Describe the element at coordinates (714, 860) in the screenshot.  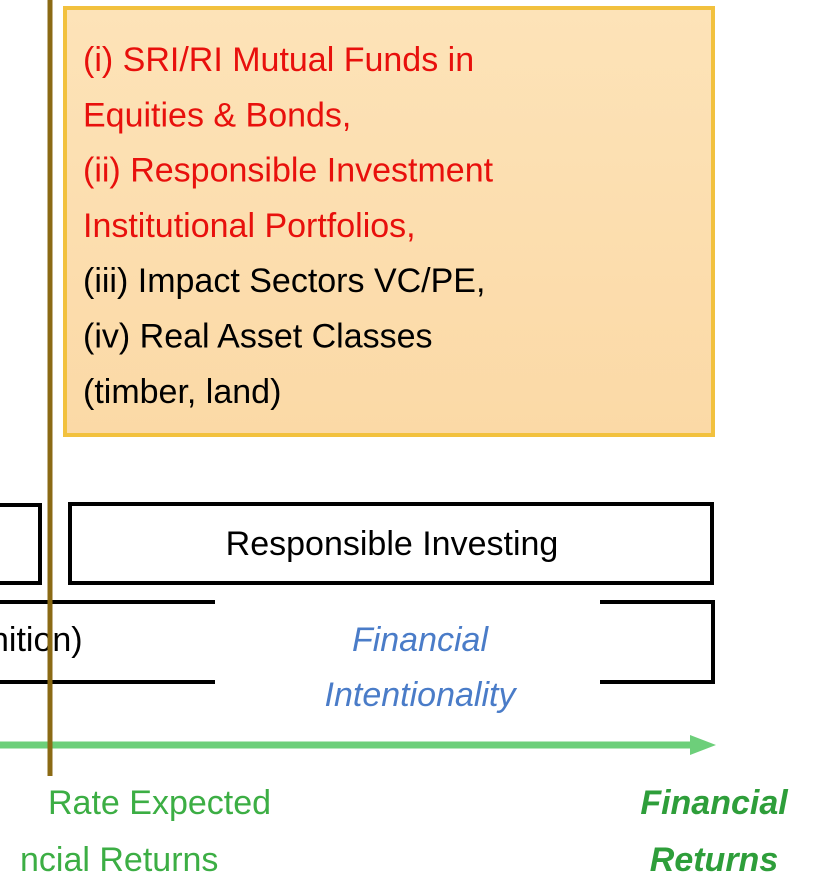
I see `axis-right-line: Returns` at that location.